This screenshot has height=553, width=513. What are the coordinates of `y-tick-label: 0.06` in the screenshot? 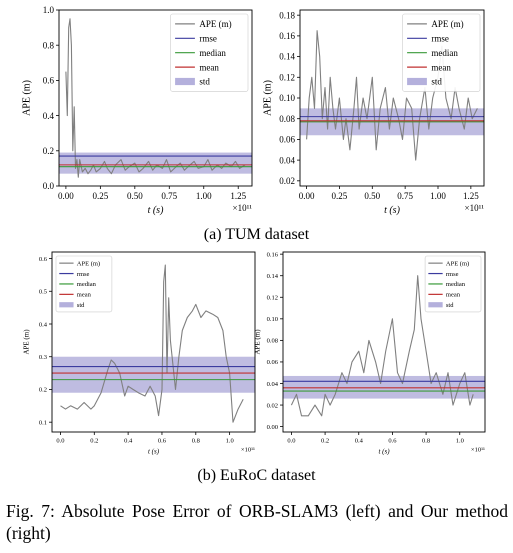 It's located at (287, 140).